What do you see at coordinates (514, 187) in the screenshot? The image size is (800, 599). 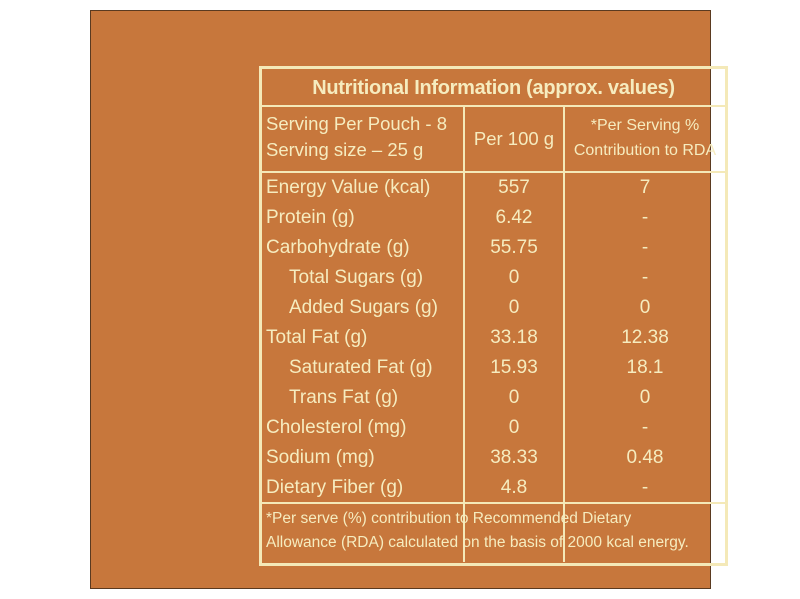 I see `per-100g-value: 557` at bounding box center [514, 187].